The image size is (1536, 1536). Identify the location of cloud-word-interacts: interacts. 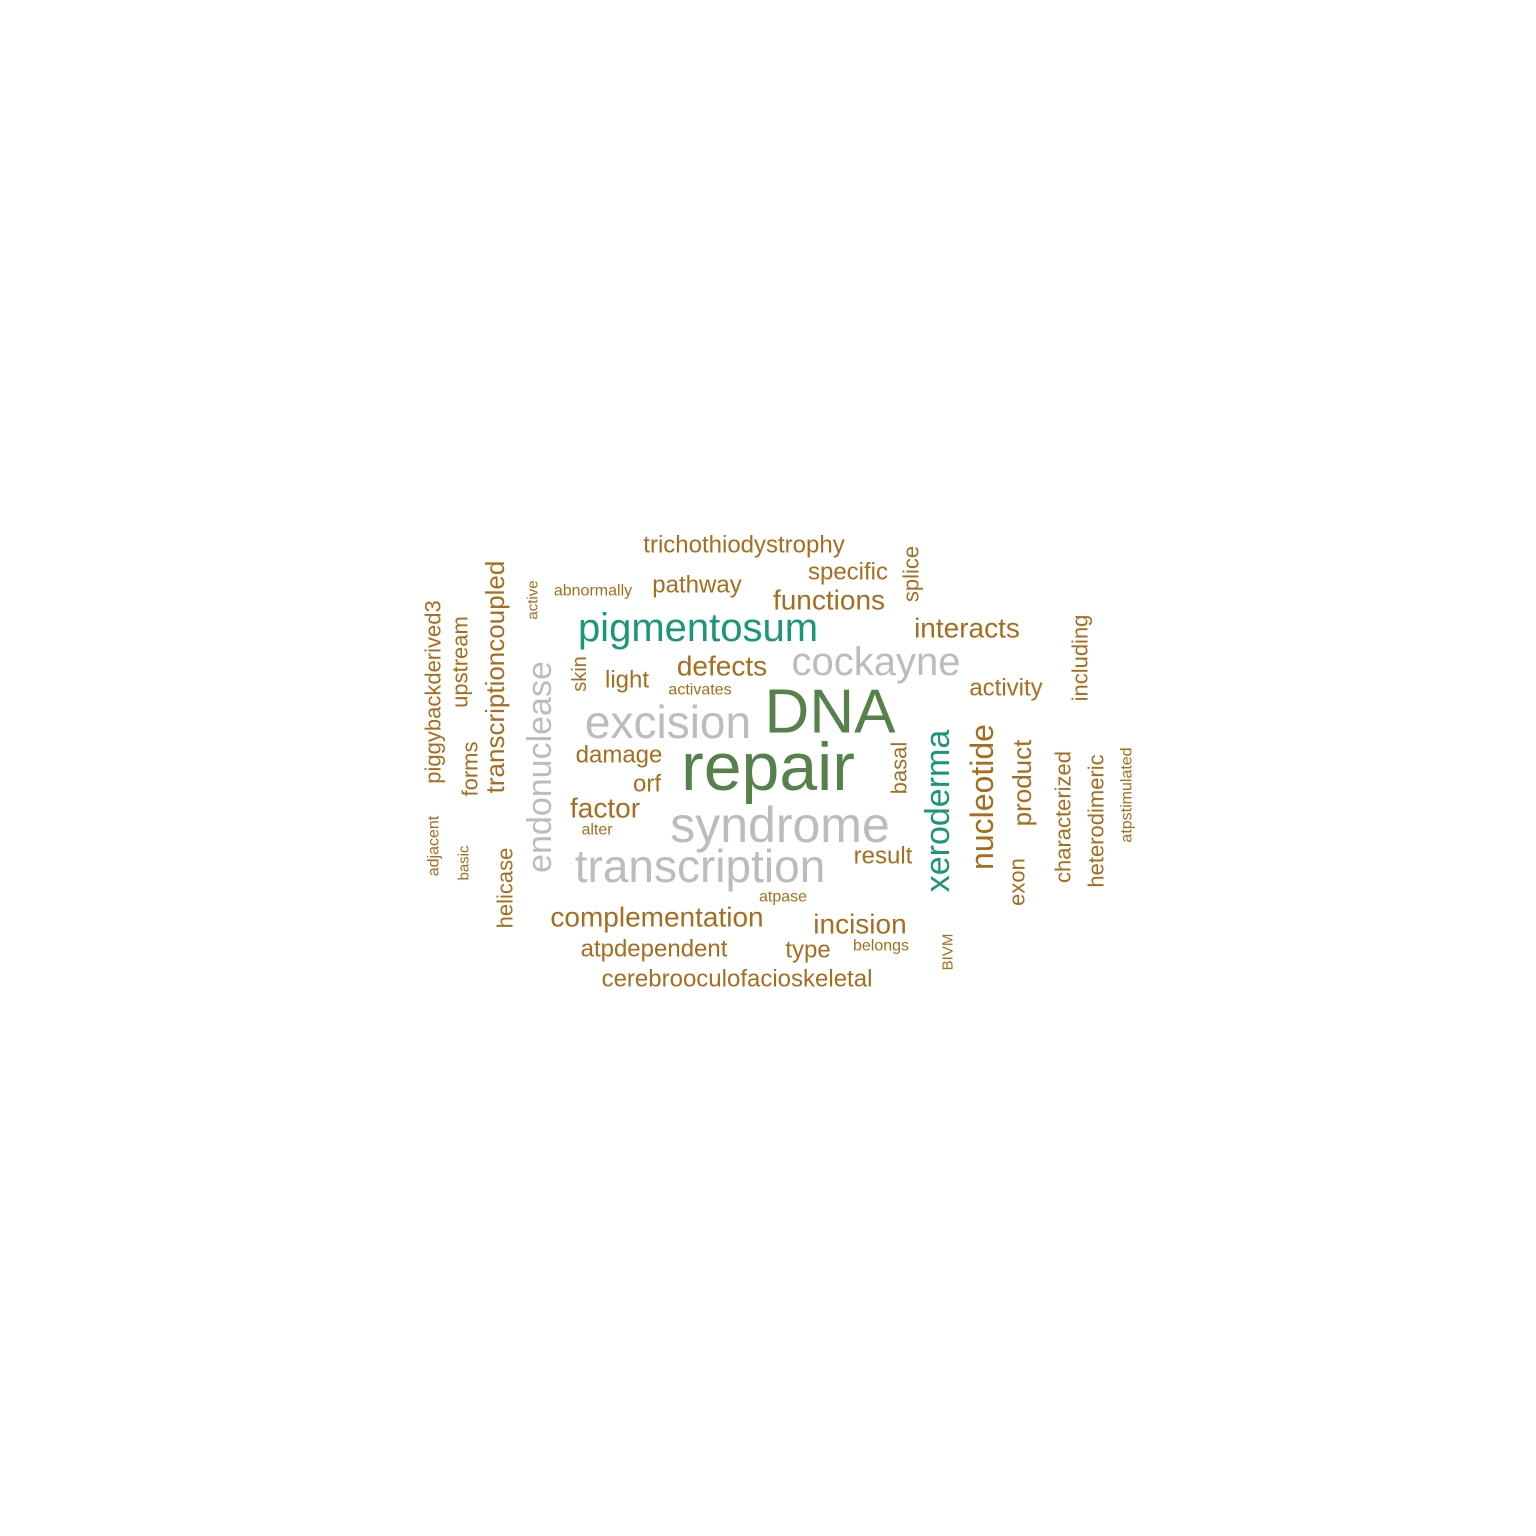
(967, 628).